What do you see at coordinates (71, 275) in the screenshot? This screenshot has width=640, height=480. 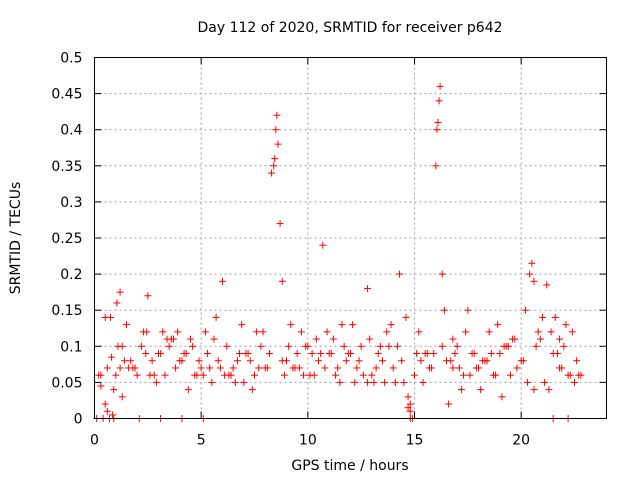 I see `y-tick-label: 0.2` at bounding box center [71, 275].